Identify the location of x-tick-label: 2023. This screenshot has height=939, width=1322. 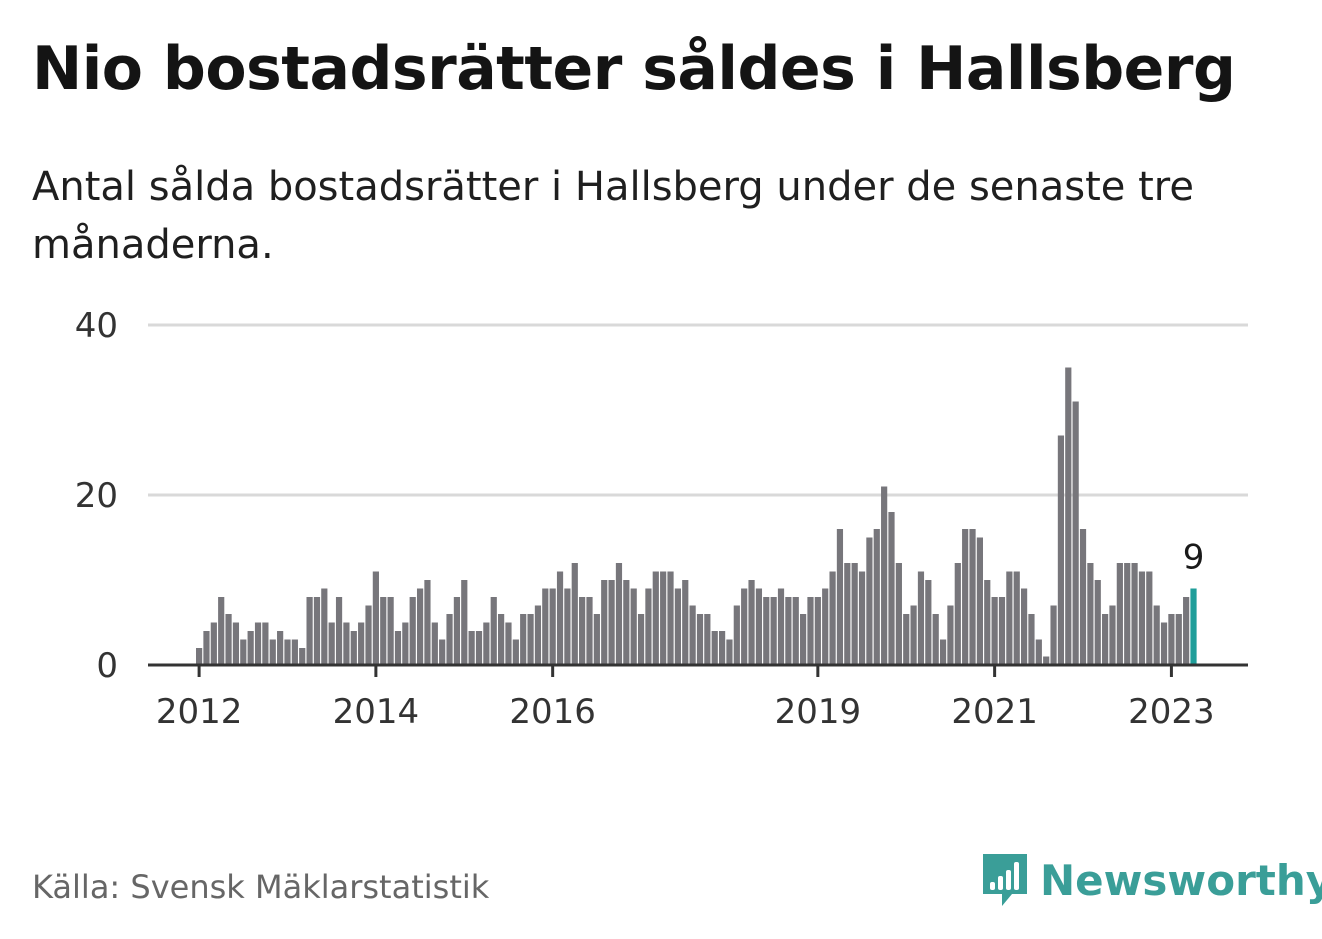
(1171, 712).